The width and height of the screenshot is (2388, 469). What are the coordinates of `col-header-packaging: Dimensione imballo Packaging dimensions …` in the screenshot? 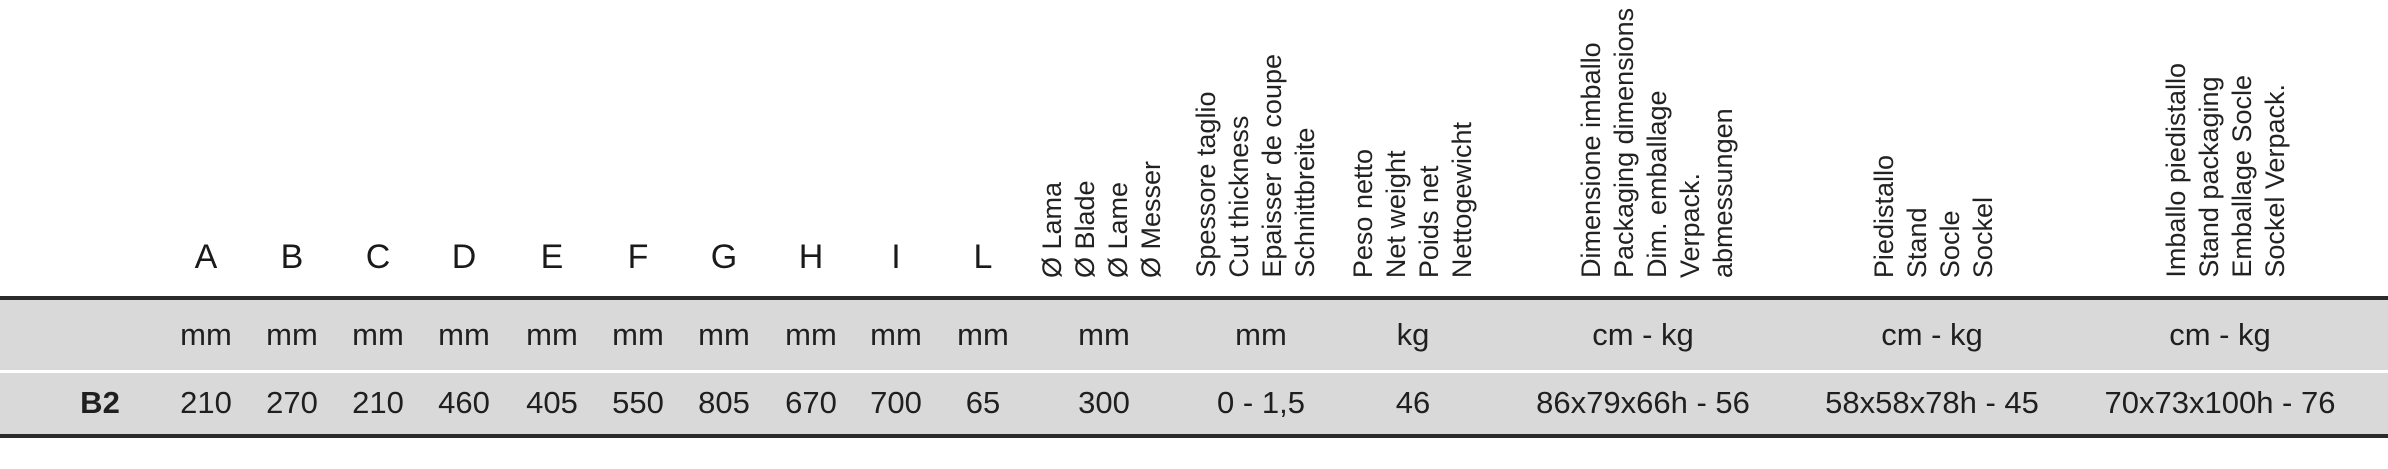 It's located at (1657, 139).